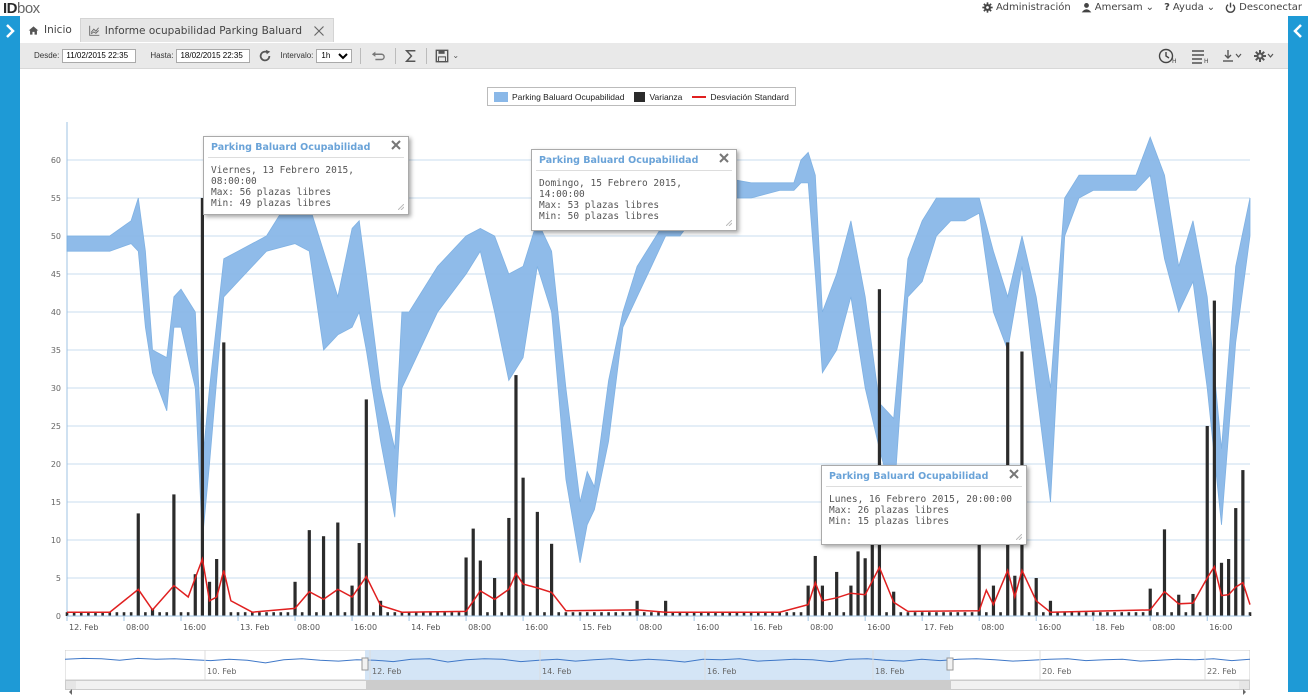 This screenshot has width=1308, height=700. I want to click on legend-item-ocupabilidad: Parking Baluard Ocupabilidad, so click(559, 96).